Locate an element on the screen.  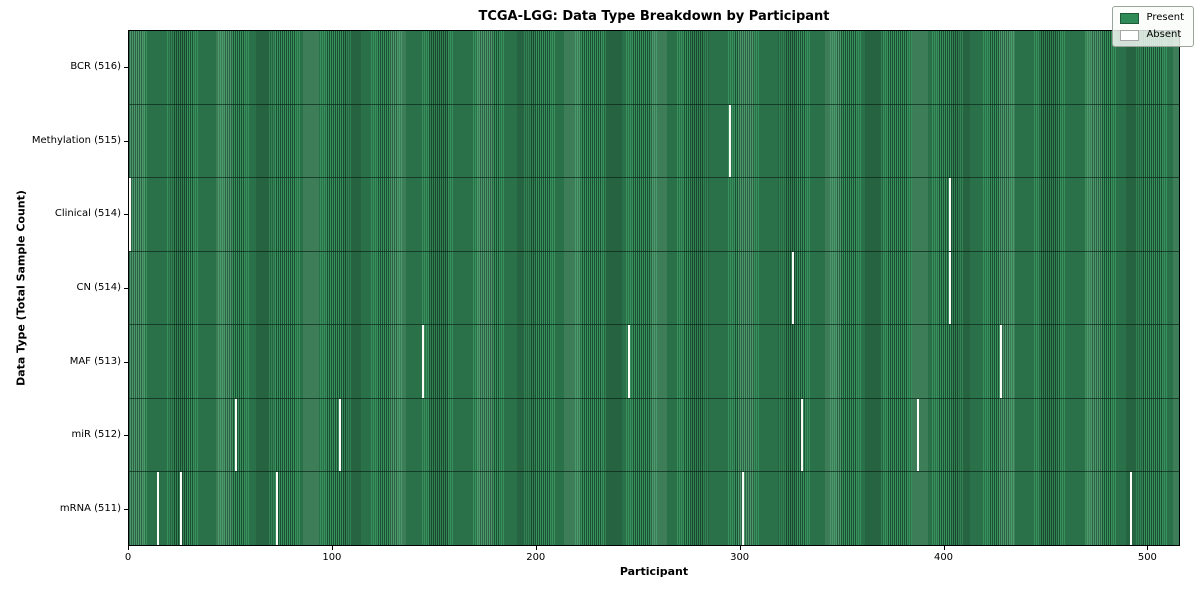
legend-swatch-present is located at coordinates (1130, 18).